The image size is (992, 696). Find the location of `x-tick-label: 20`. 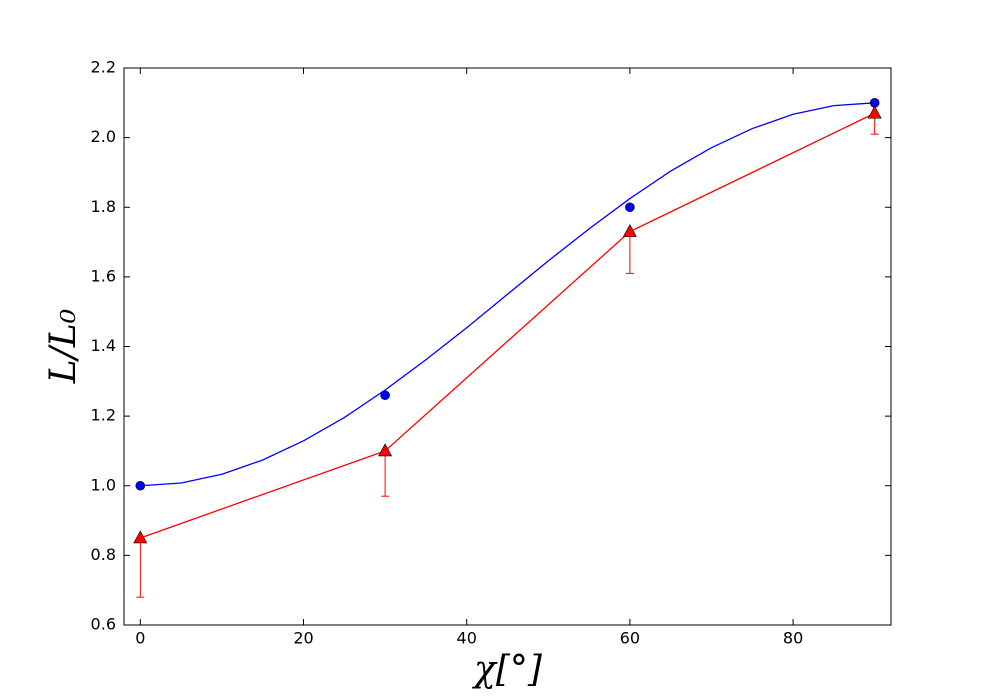

x-tick-label: 20 is located at coordinates (303, 638).